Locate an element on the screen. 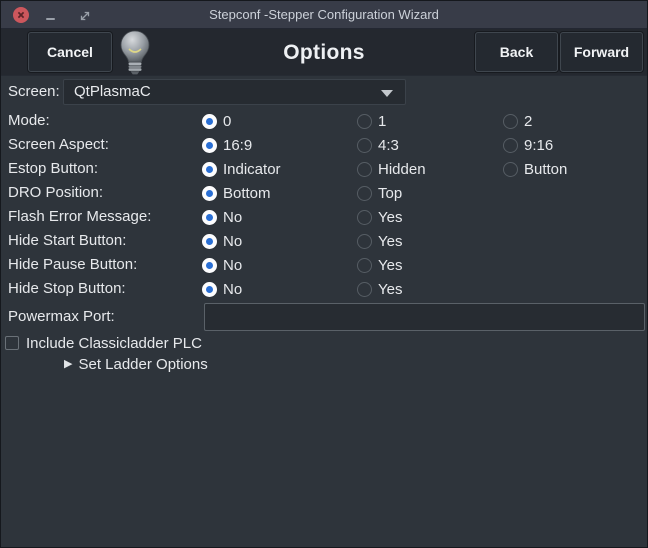 This screenshot has width=648, height=548. radio-option: 16:9 is located at coordinates (227, 145).